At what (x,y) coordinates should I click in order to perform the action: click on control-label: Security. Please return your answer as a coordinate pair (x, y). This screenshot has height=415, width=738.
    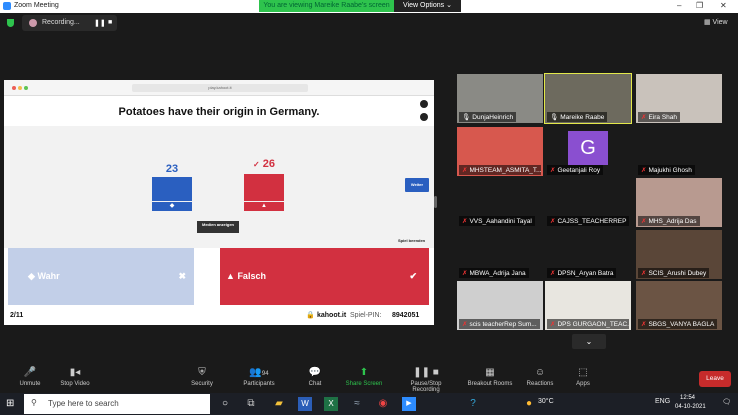
    Looking at the image, I should click on (202, 384).